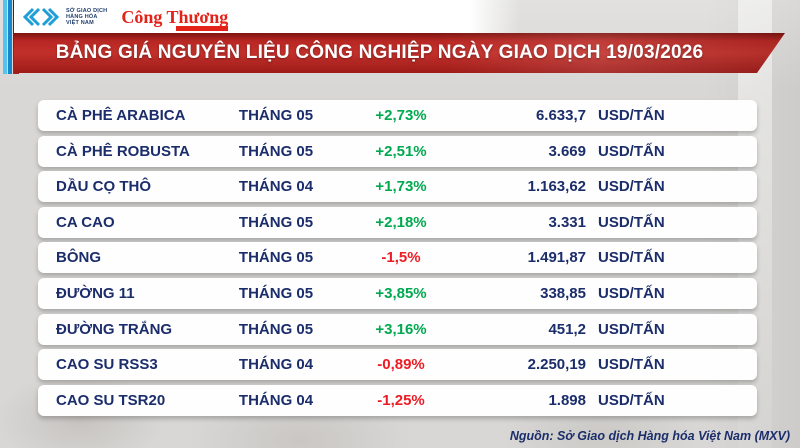 The width and height of the screenshot is (800, 448). What do you see at coordinates (567, 400) in the screenshot?
I see `price-value: 1.898` at bounding box center [567, 400].